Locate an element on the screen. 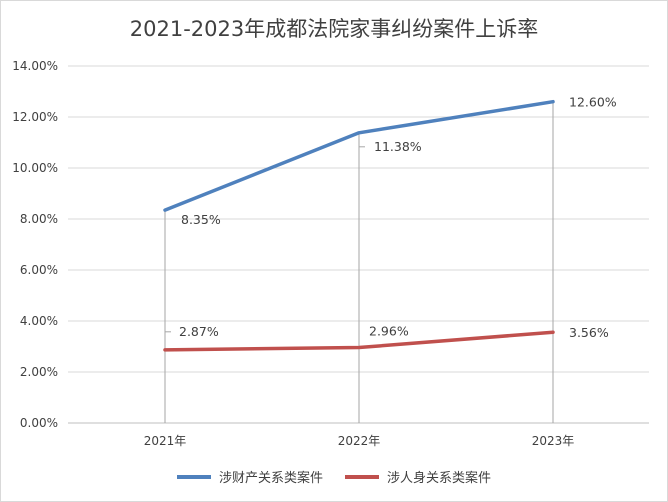  x-tick-label-1: 2022年 is located at coordinates (359, 441).